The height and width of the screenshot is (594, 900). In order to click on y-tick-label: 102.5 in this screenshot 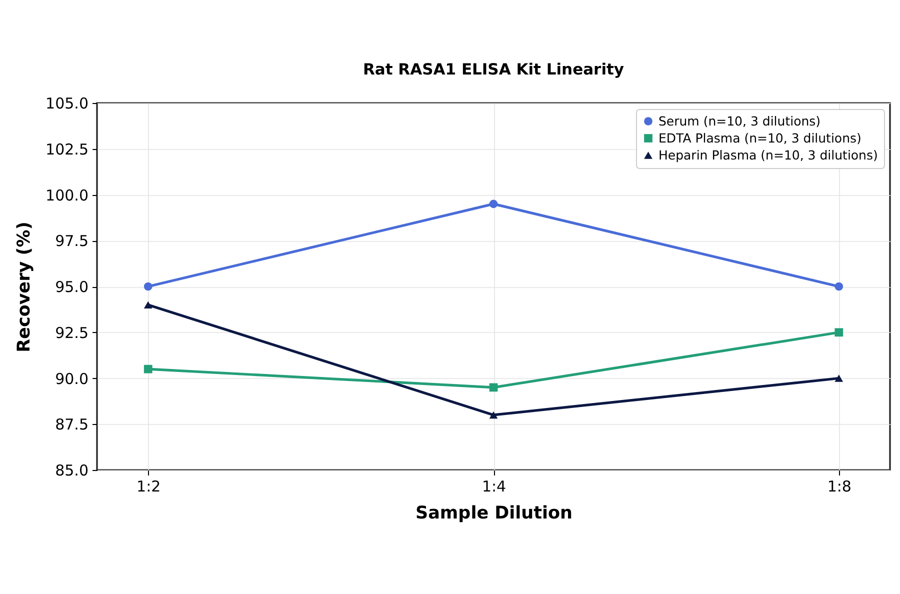, I will do `click(67, 149)`.